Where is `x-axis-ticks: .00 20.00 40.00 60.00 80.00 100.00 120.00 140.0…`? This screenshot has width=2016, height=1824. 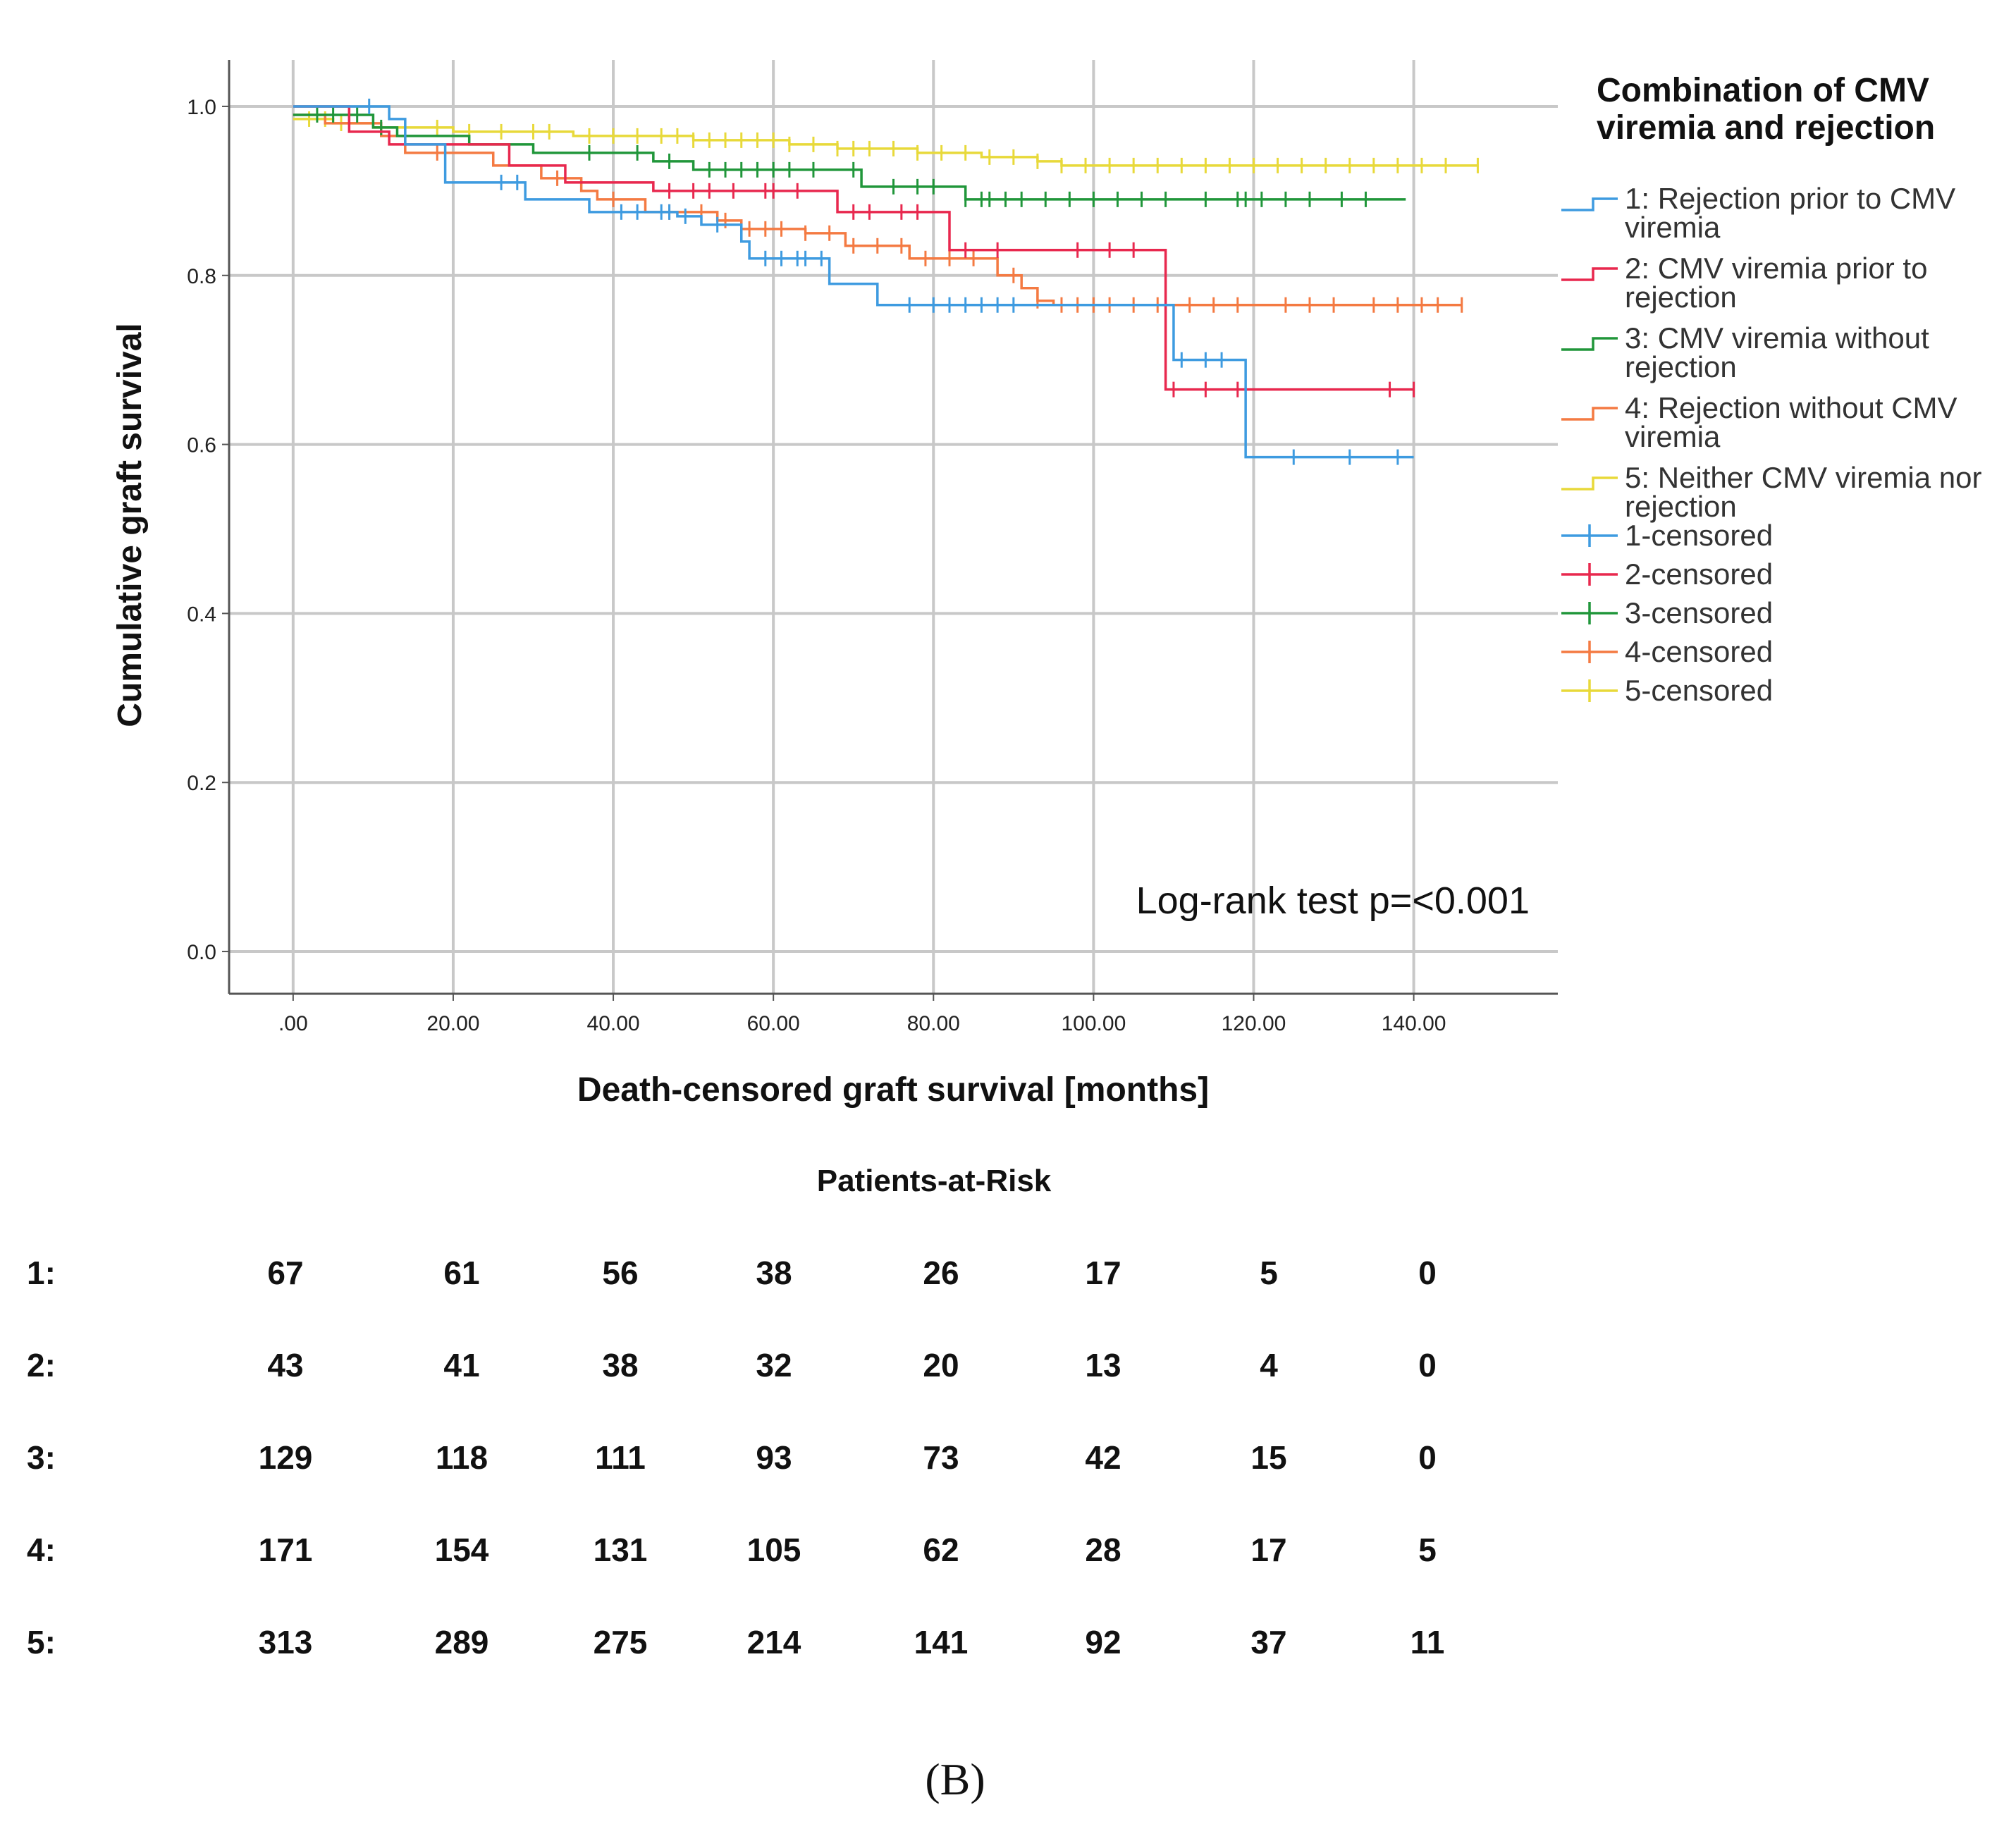 x-axis-ticks: .00 20.00 40.00 60.00 80.00 100.00 120.00 140.0… is located at coordinates (862, 1014).